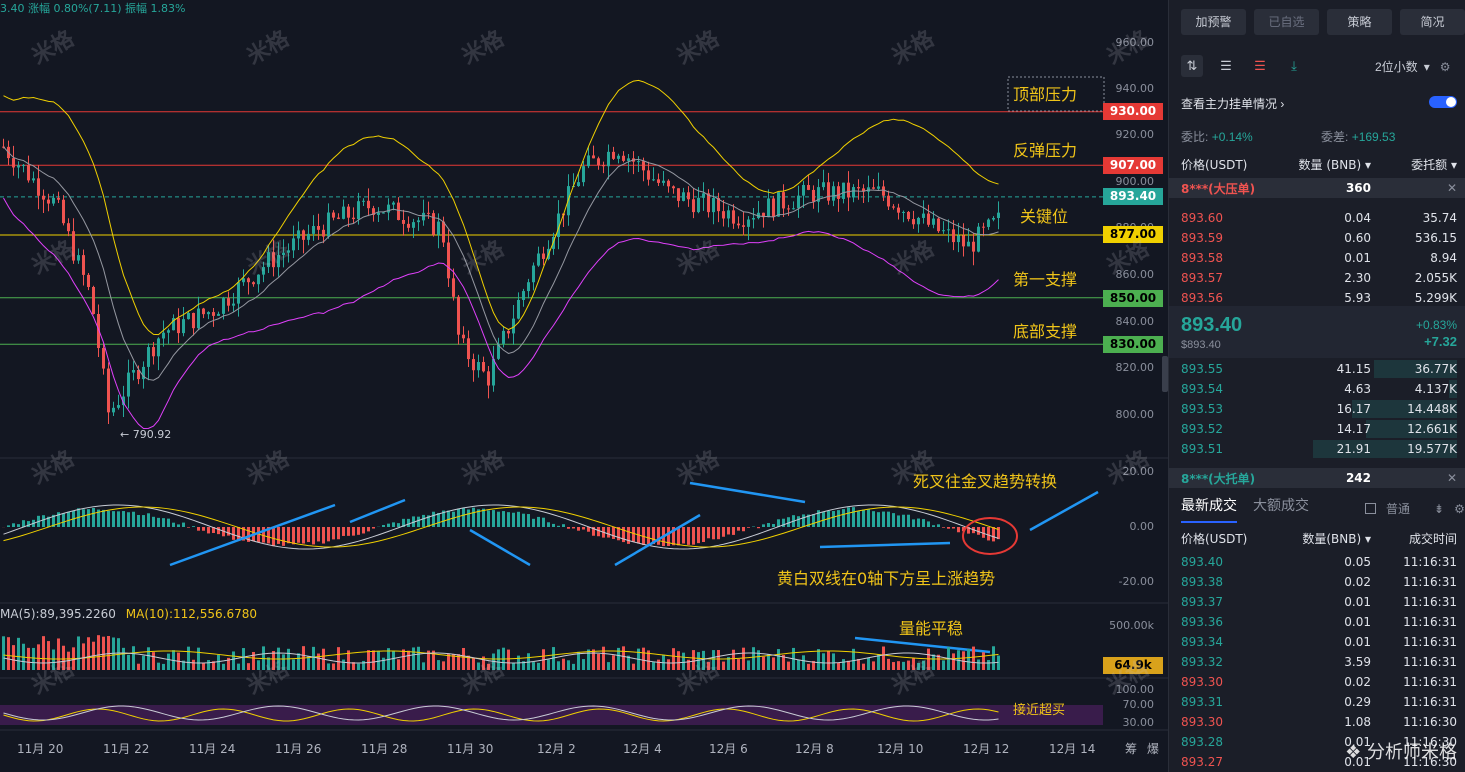  Describe the element at coordinates (1319, 389) in the screenshot. I see `bid-row: 893.54 4.63 4.137K` at that location.